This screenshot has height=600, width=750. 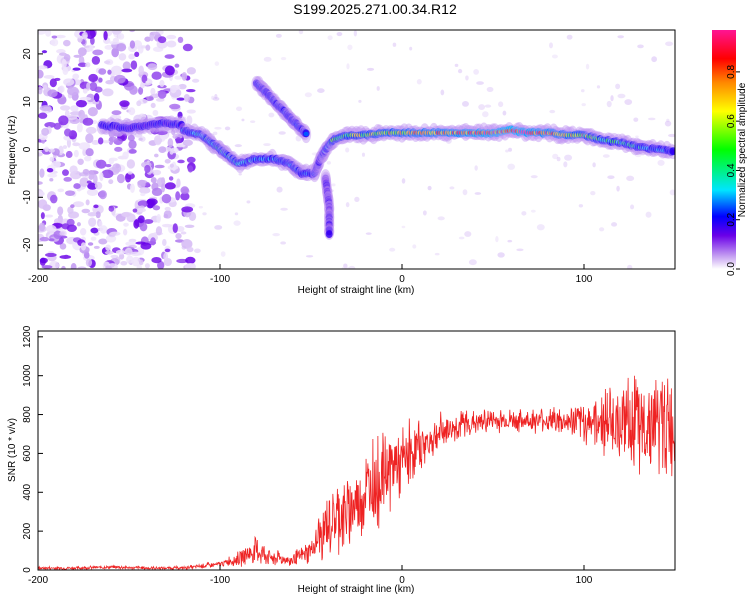 I want to click on snr-y-ticks: 0 200 400 600 800 1000 1200, so click(x=32, y=449).